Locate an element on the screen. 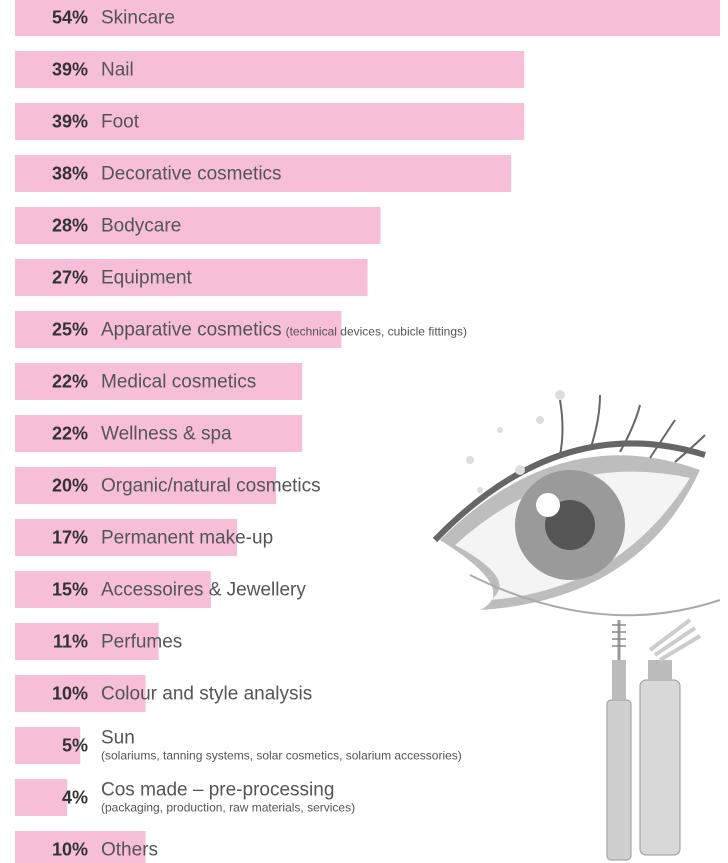  value-label: 17% is located at coordinates (70, 537).